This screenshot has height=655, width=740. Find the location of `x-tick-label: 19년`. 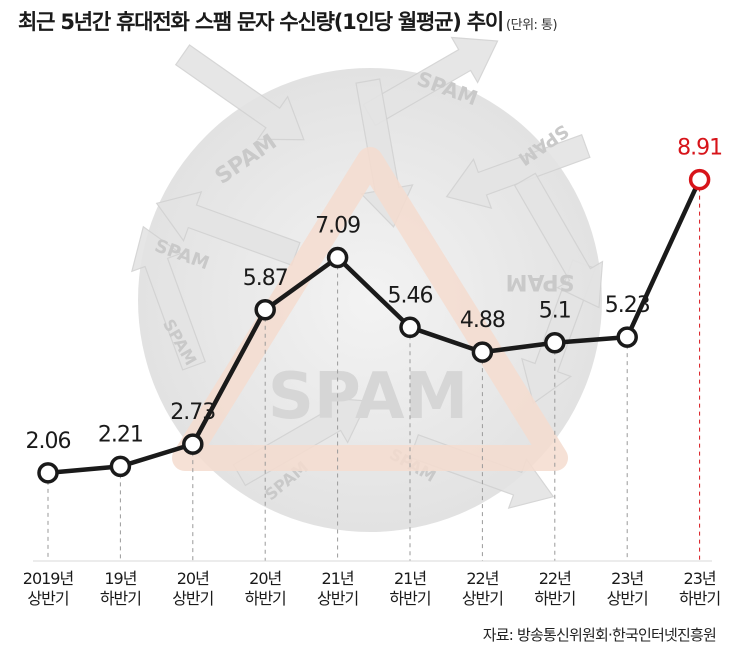

x-tick-label: 19년 is located at coordinates (120, 578).